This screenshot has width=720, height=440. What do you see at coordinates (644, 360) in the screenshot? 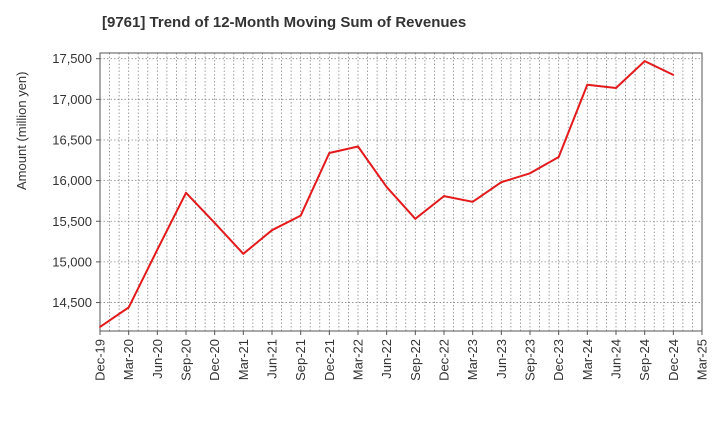
I see `x-tick-label: Sep-24` at bounding box center [644, 360].